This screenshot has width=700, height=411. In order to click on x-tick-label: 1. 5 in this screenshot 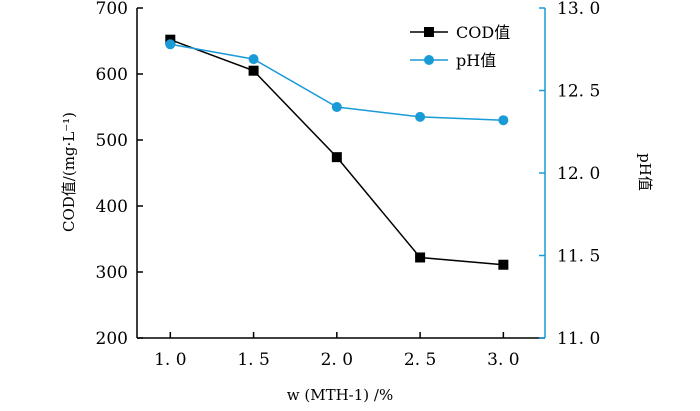, I will do `click(253, 360)`.